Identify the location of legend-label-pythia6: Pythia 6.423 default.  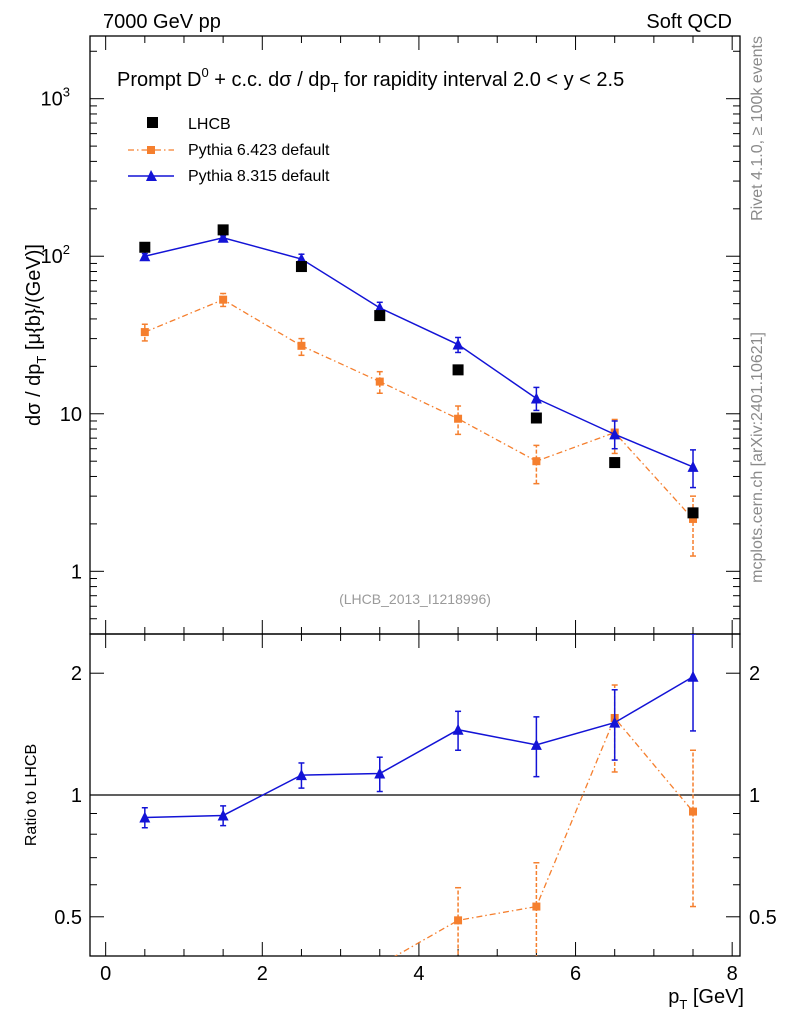
(259, 150).